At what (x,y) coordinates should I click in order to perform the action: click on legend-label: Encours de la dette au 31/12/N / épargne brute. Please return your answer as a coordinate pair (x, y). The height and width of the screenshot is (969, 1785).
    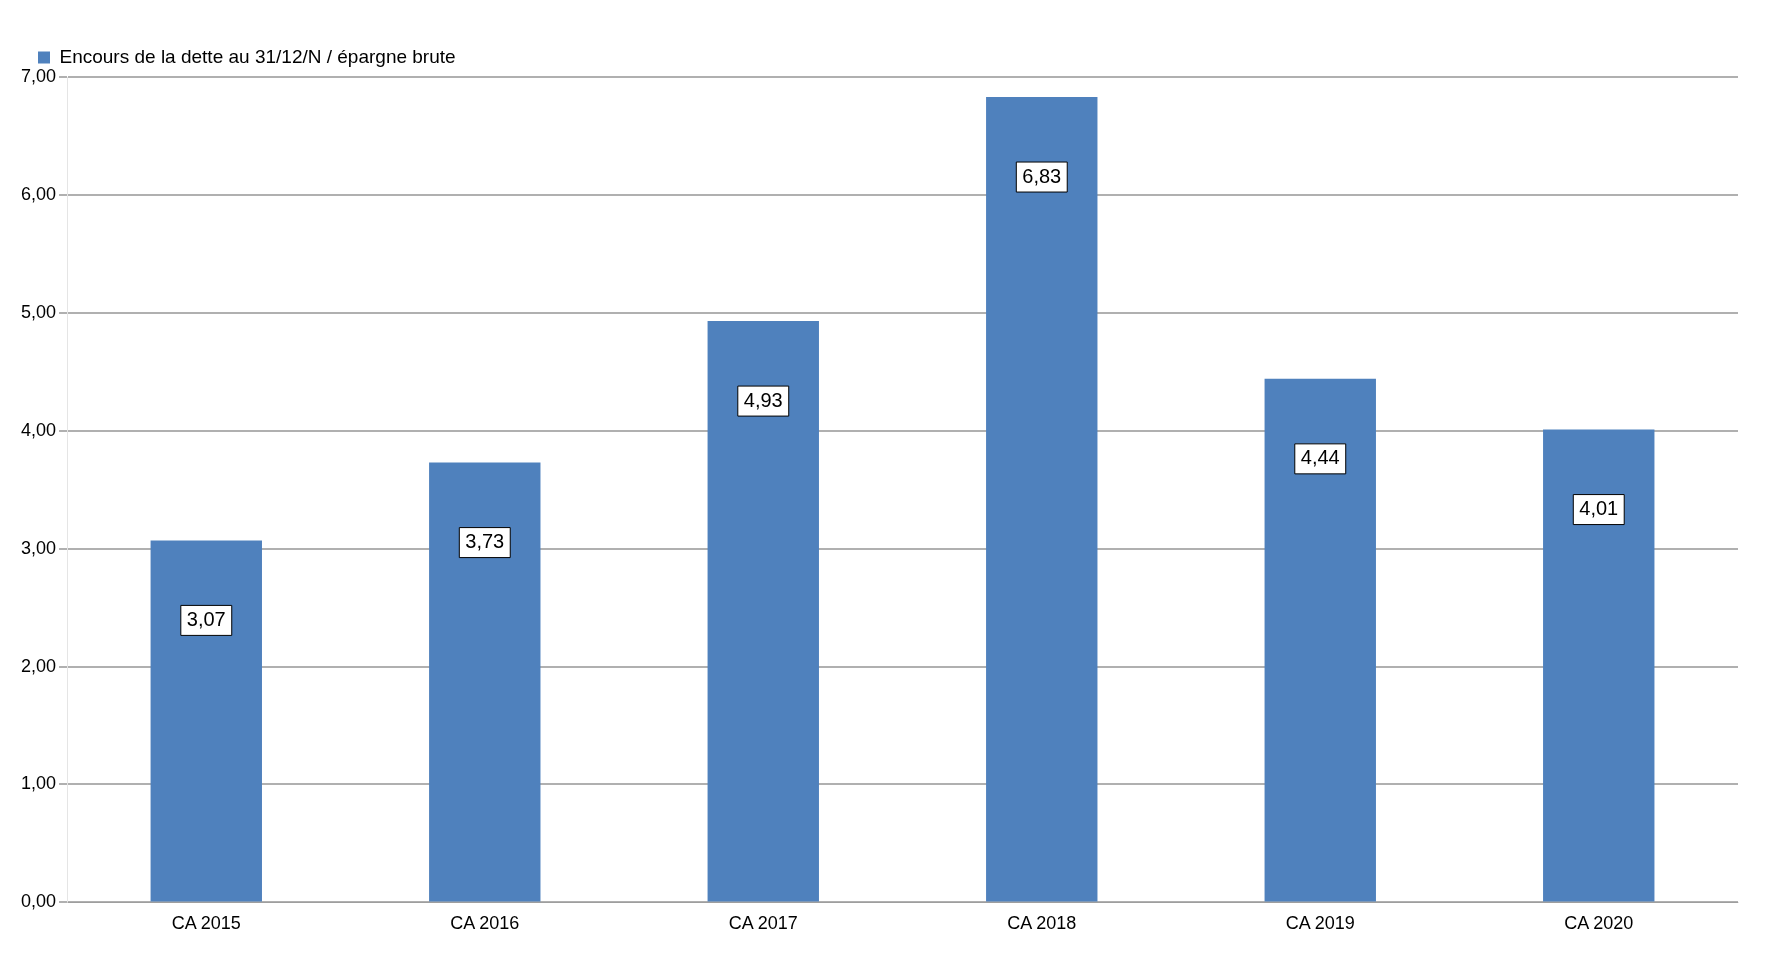
    Looking at the image, I should click on (257, 56).